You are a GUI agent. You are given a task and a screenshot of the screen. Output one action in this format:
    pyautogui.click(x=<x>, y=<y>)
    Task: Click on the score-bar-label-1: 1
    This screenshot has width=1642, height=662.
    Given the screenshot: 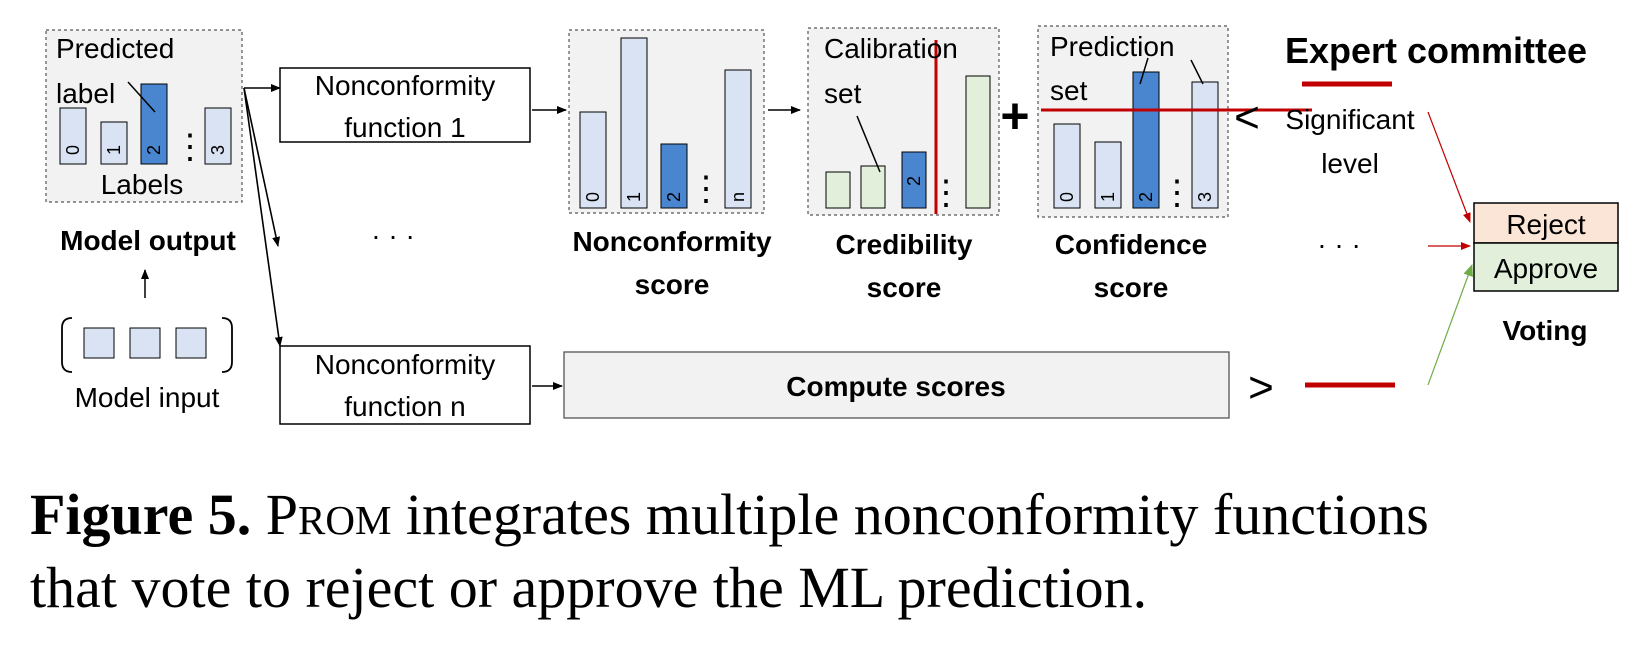 What is the action you would take?
    pyautogui.click(x=634, y=197)
    